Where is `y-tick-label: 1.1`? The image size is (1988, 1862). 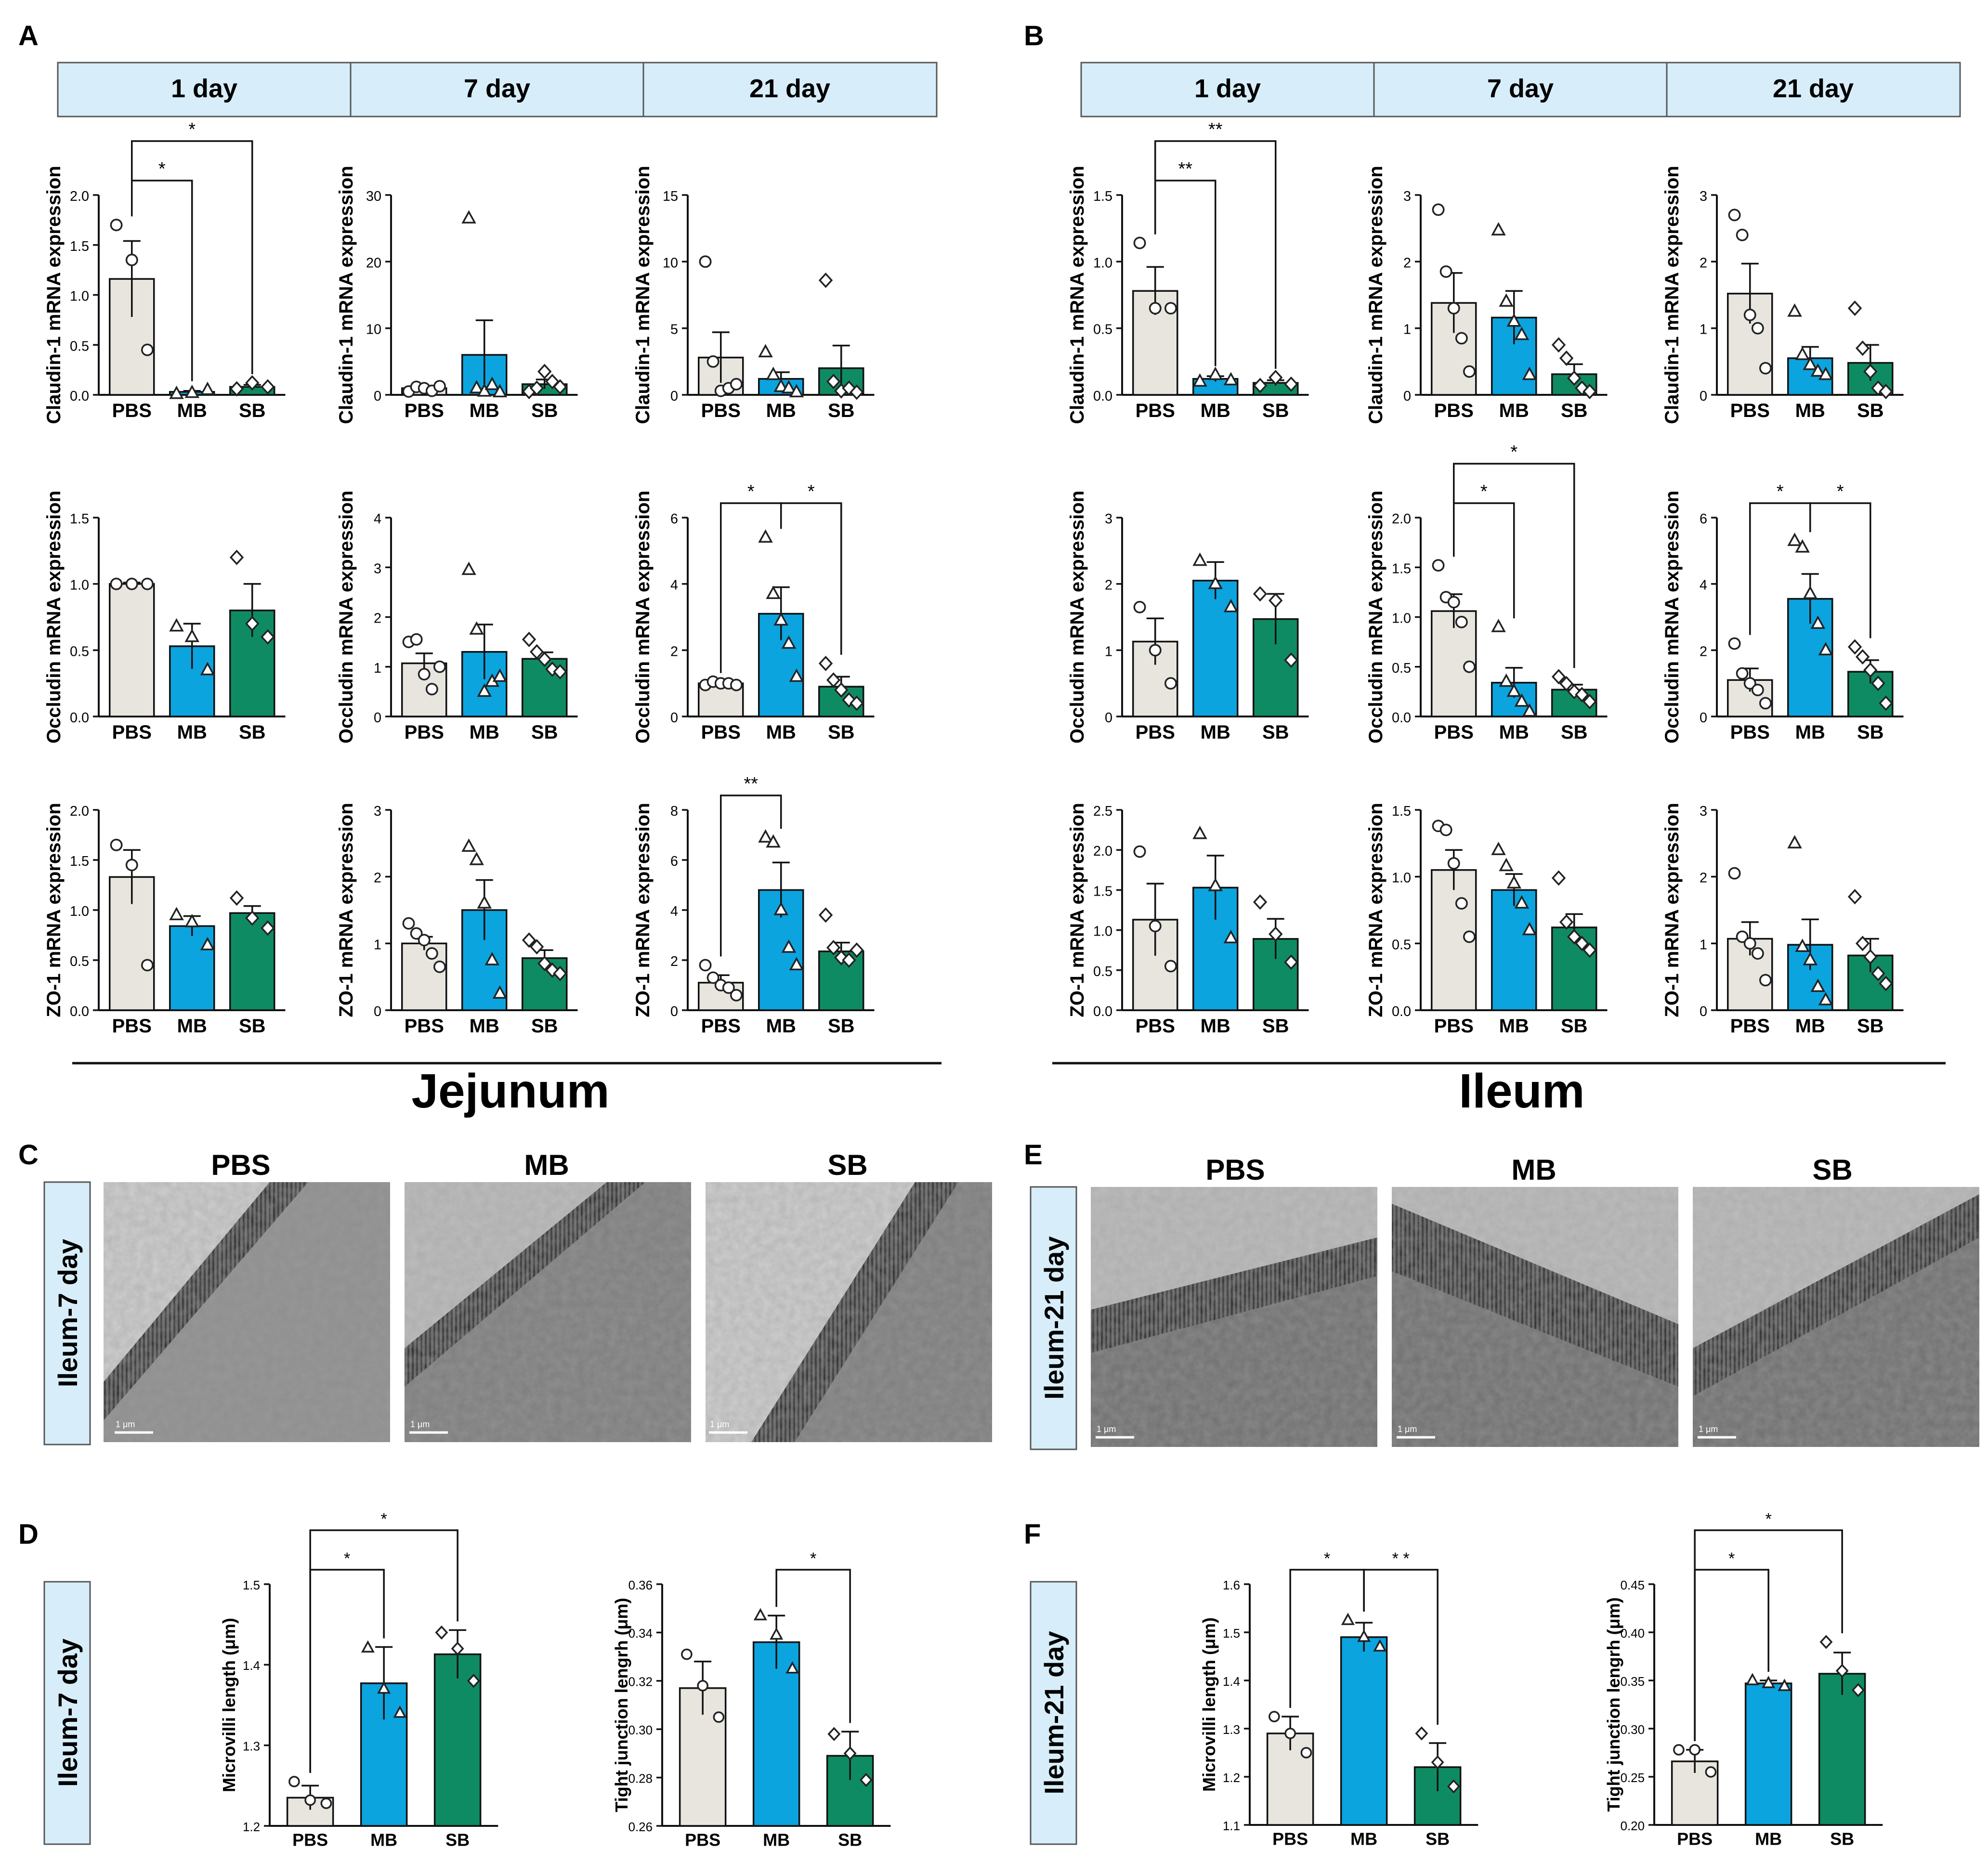 y-tick-label: 1.1 is located at coordinates (1231, 1826).